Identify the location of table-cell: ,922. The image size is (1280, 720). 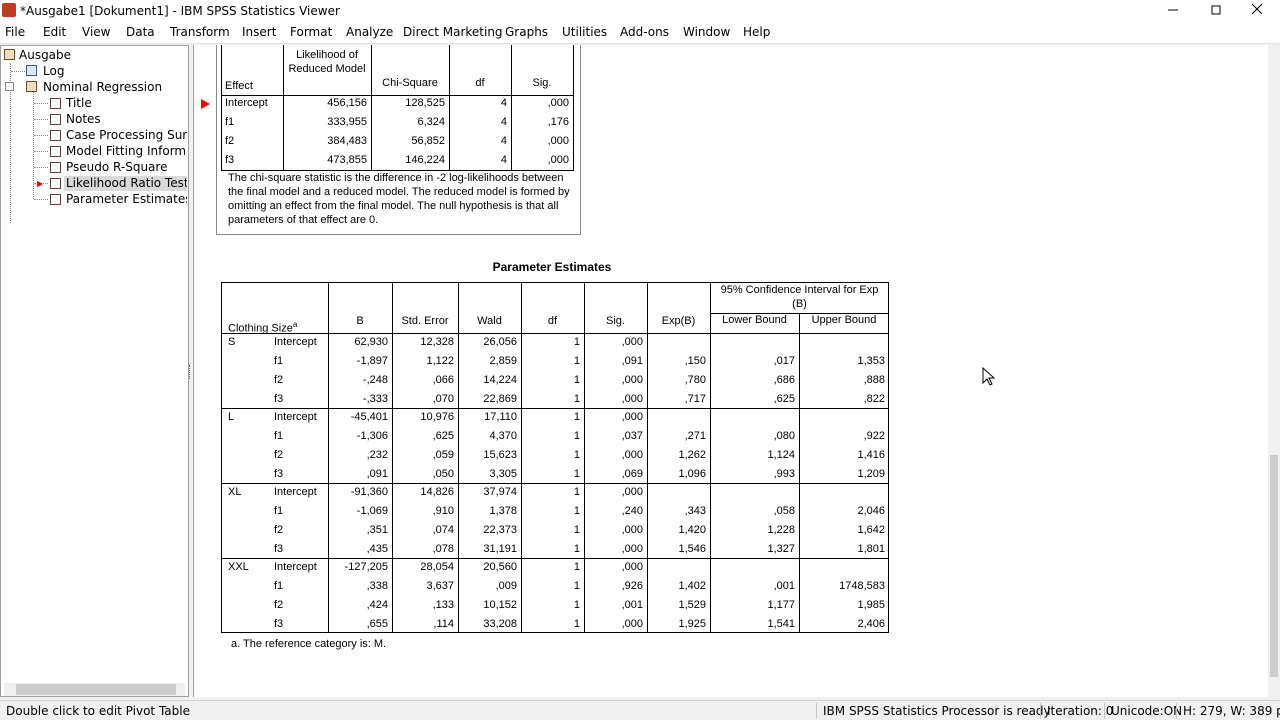
(874, 436).